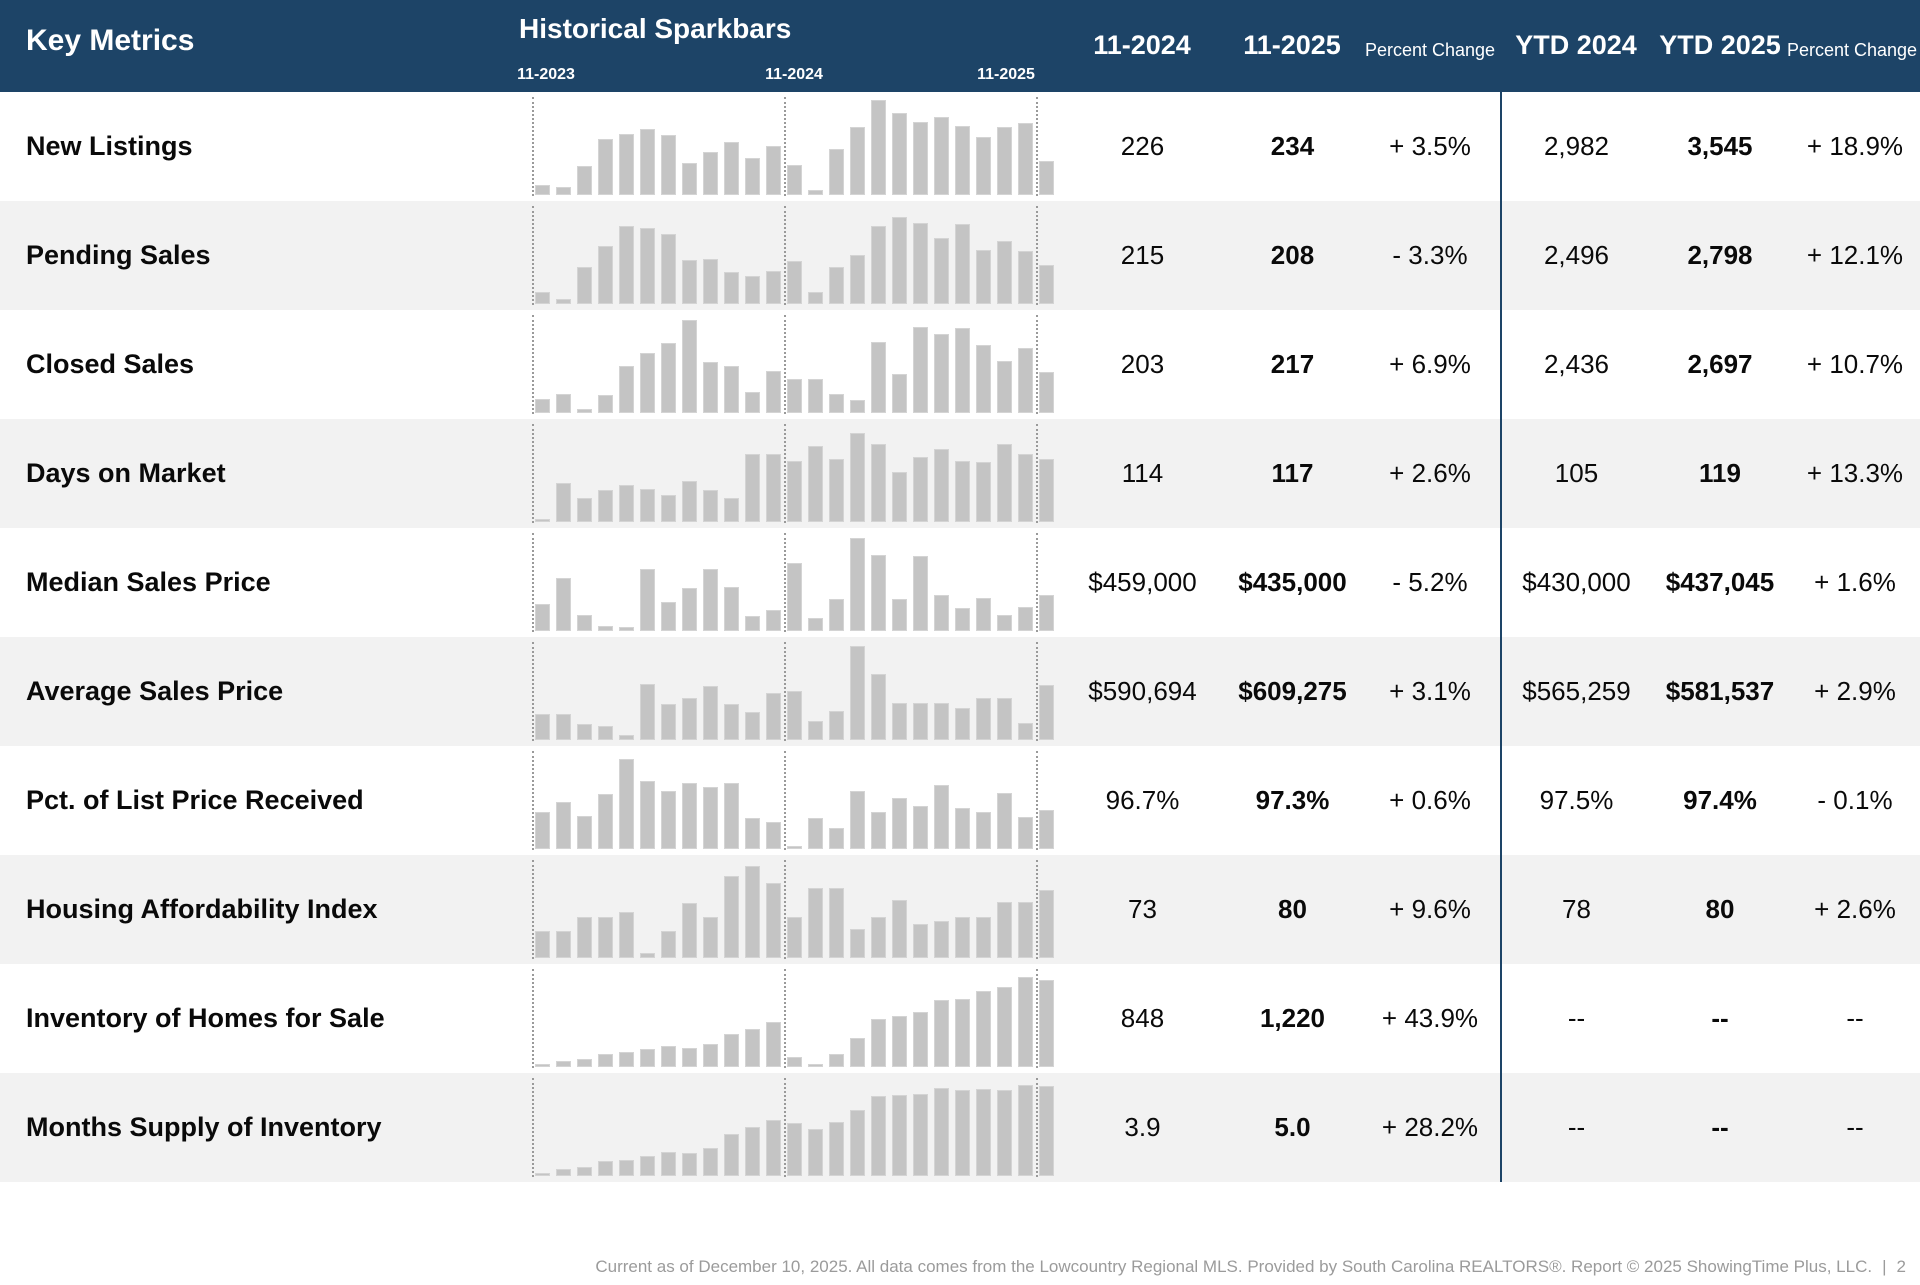 This screenshot has height=1285, width=1920. What do you see at coordinates (795, 800) in the screenshot?
I see `spark-bars` at bounding box center [795, 800].